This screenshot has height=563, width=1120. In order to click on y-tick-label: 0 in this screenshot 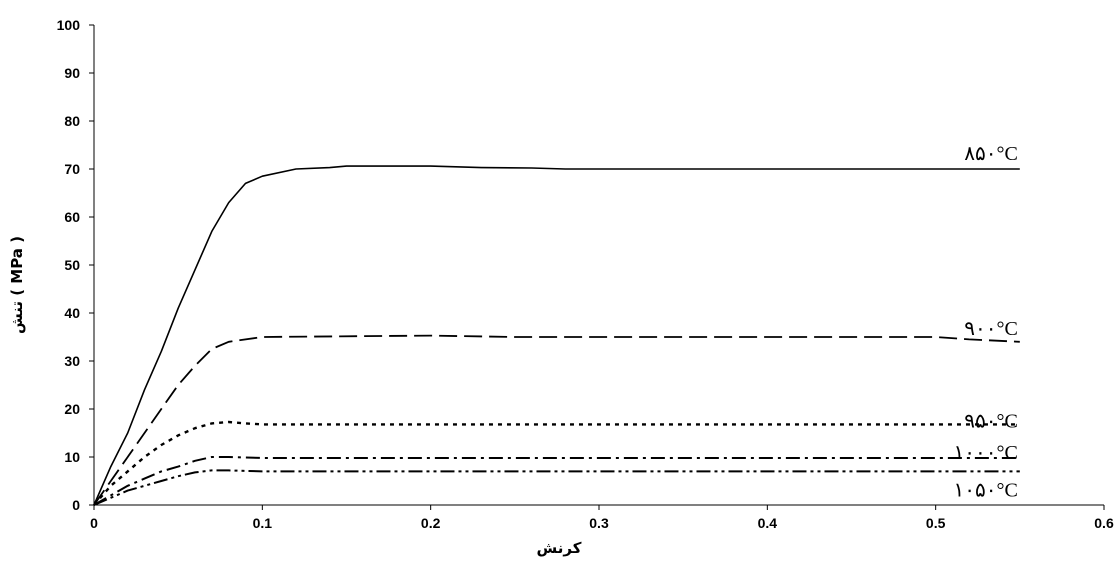, I will do `click(76, 505)`.